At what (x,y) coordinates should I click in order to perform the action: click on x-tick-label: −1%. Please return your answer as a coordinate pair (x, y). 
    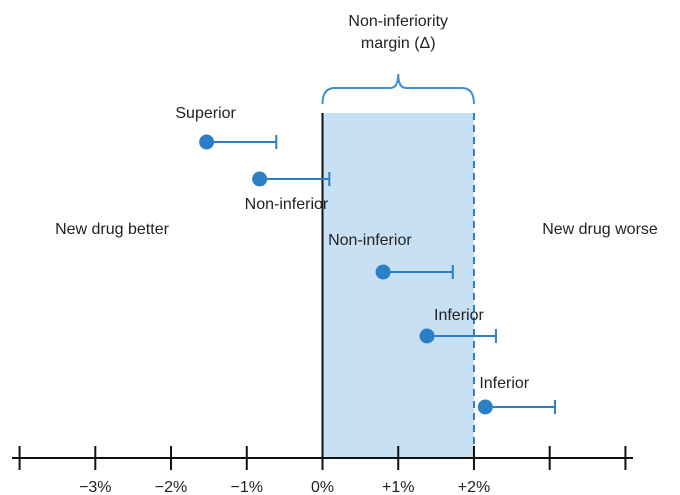
    Looking at the image, I should click on (247, 487).